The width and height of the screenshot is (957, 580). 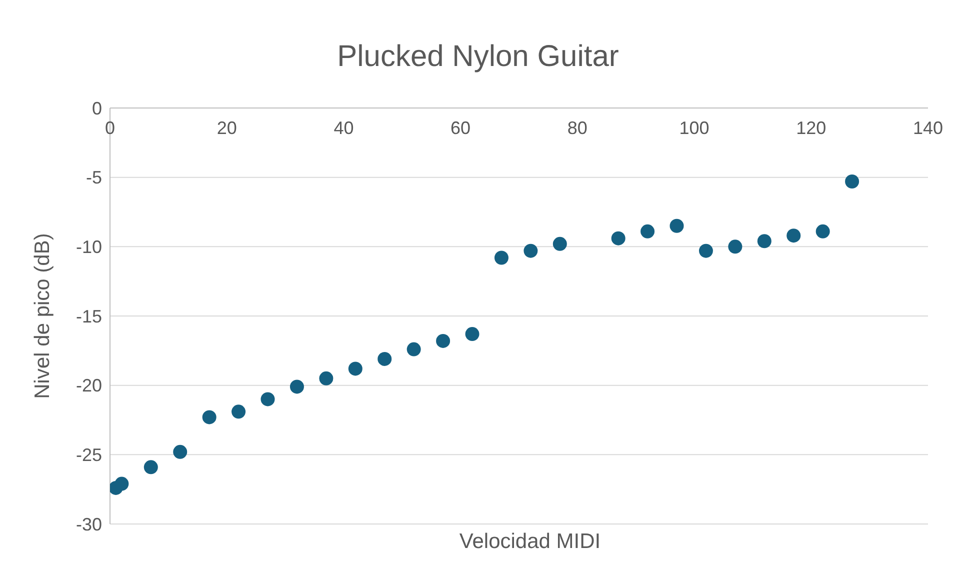 What do you see at coordinates (94, 178) in the screenshot?
I see `y-tick-label: -5` at bounding box center [94, 178].